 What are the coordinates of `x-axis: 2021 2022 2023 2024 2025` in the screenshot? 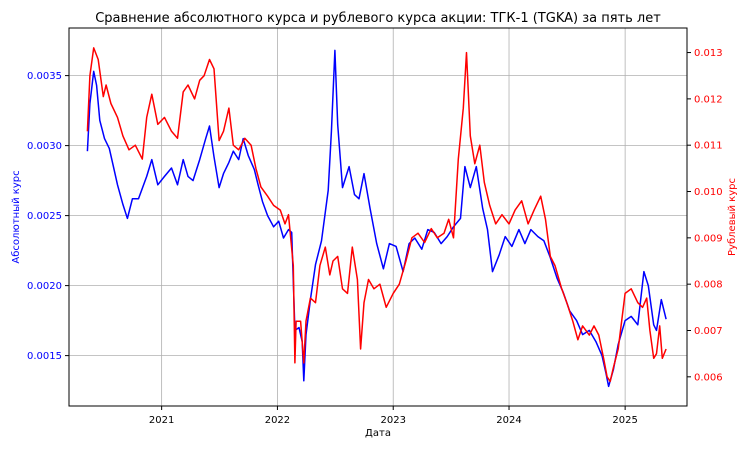 It's located at (393, 416).